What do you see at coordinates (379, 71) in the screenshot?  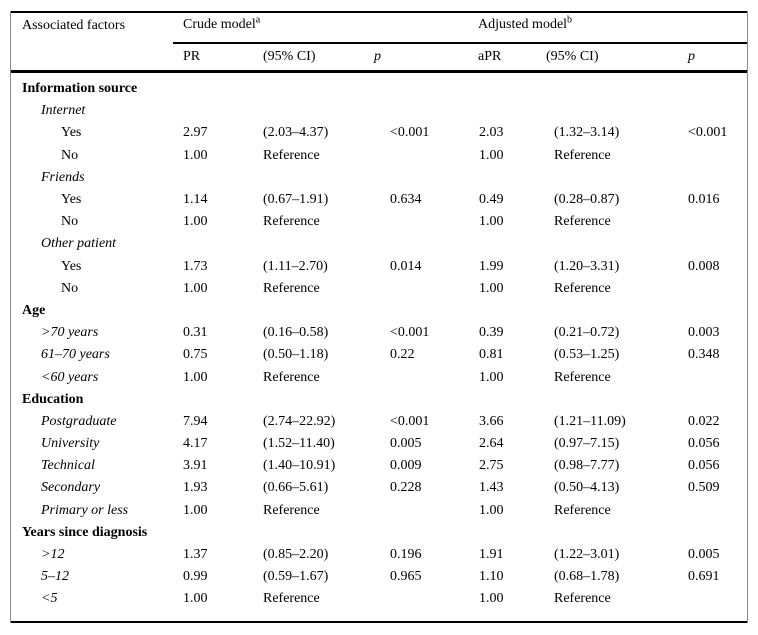 I see `header-rule` at bounding box center [379, 71].